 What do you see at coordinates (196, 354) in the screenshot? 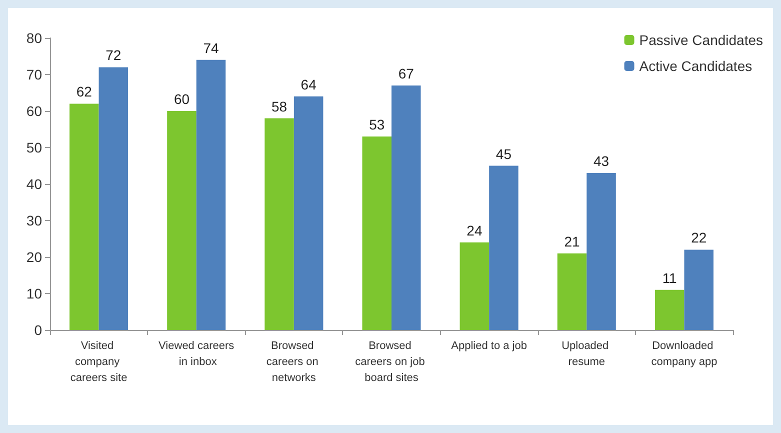
I see `x-tick-label: Viewed careers in inbox` at bounding box center [196, 354].